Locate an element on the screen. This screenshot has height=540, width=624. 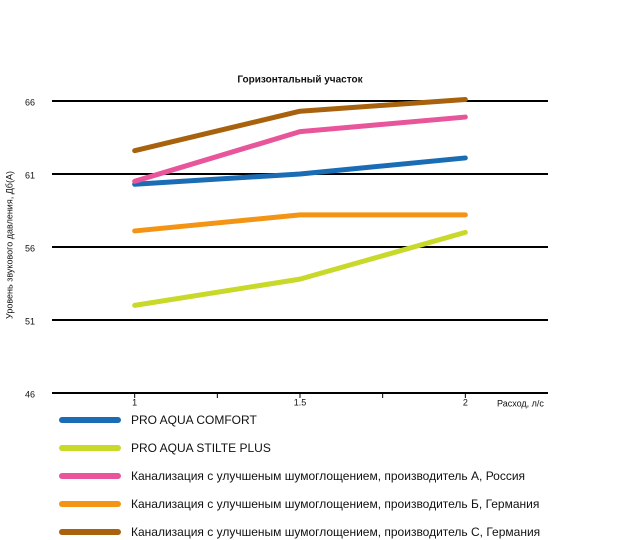
y-tick-label: 56 is located at coordinates (30, 248).